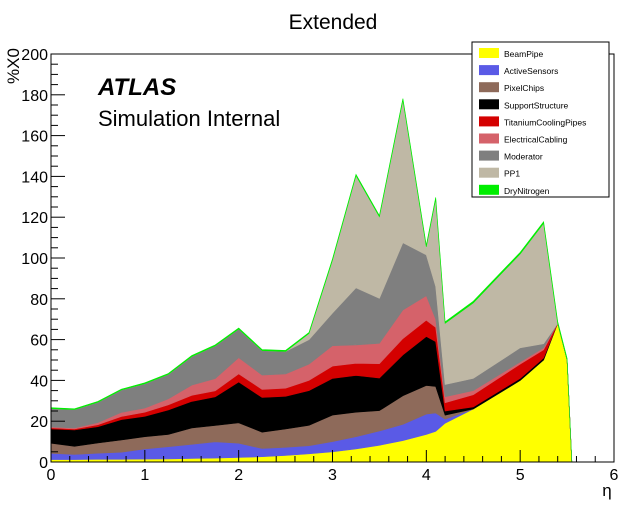 This screenshot has height=507, width=631. Describe the element at coordinates (489, 138) in the screenshot. I see `legend-swatch-electricalcabling` at that location.